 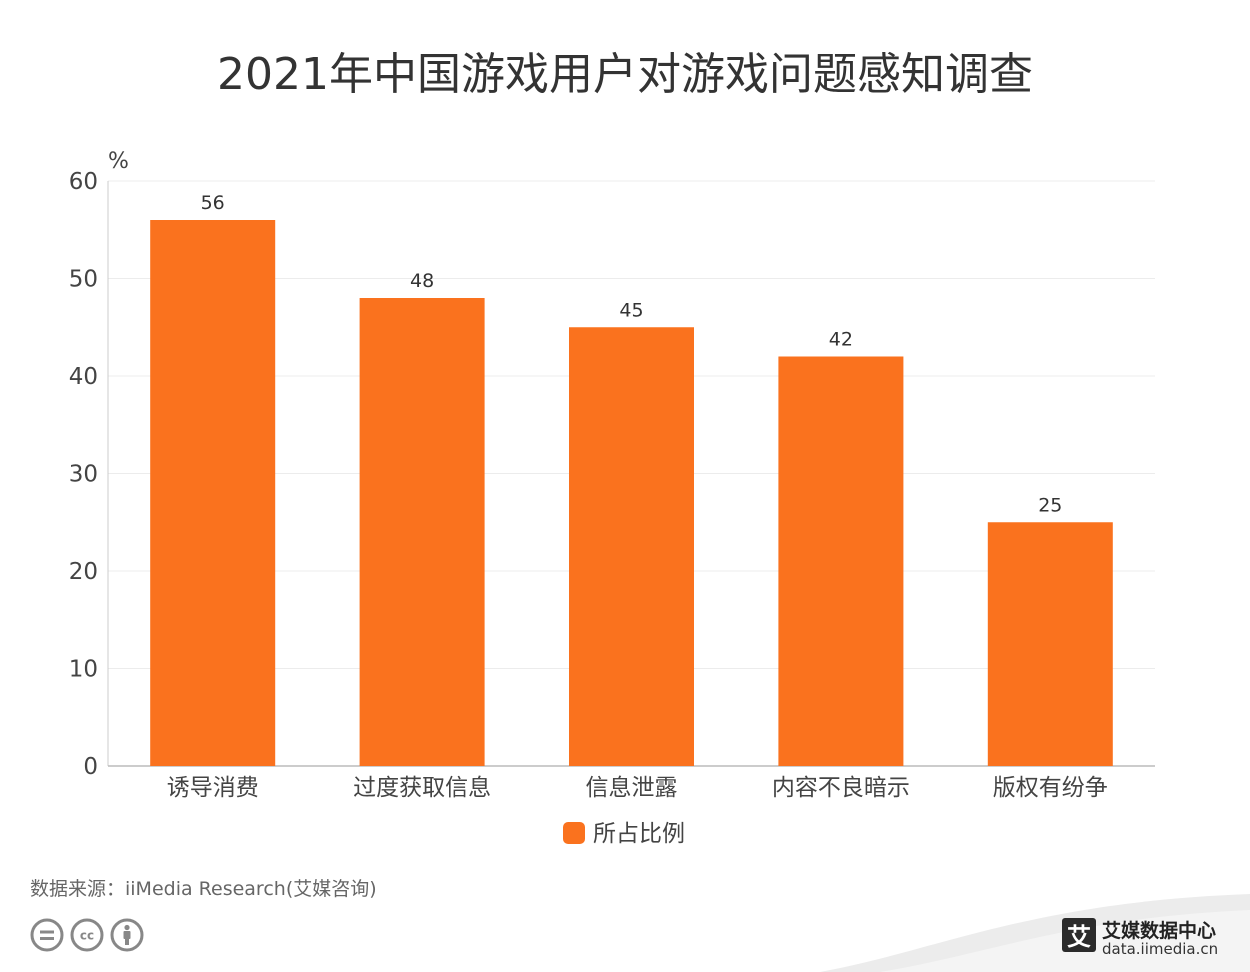 What do you see at coordinates (213, 203) in the screenshot?
I see `bar-value-label: 56` at bounding box center [213, 203].